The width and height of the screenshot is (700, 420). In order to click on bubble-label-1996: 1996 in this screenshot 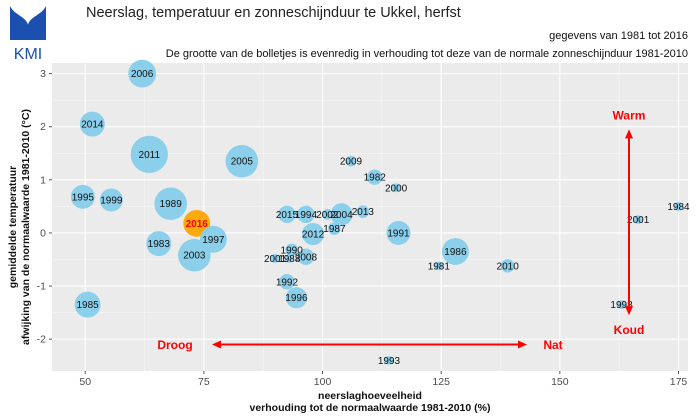, I will do `click(296, 298)`.